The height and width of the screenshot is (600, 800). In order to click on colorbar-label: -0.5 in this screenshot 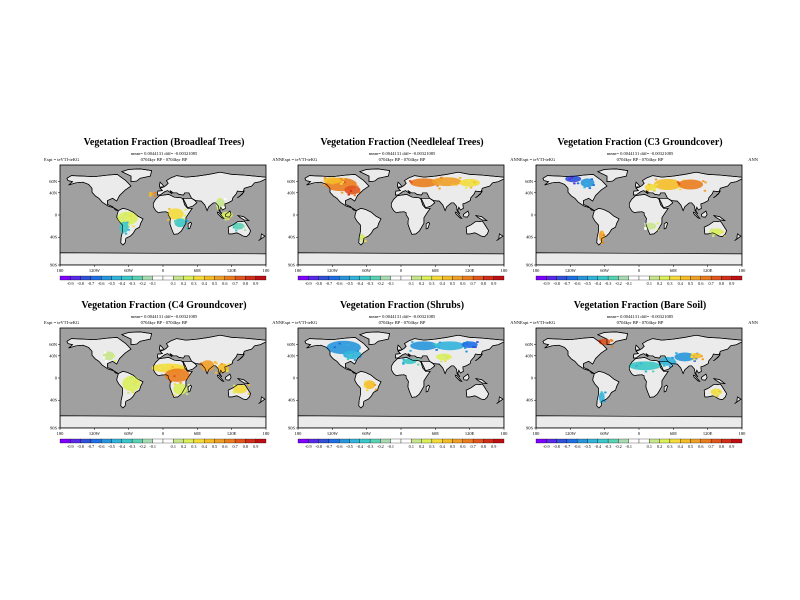, I will do `click(111, 446)`.